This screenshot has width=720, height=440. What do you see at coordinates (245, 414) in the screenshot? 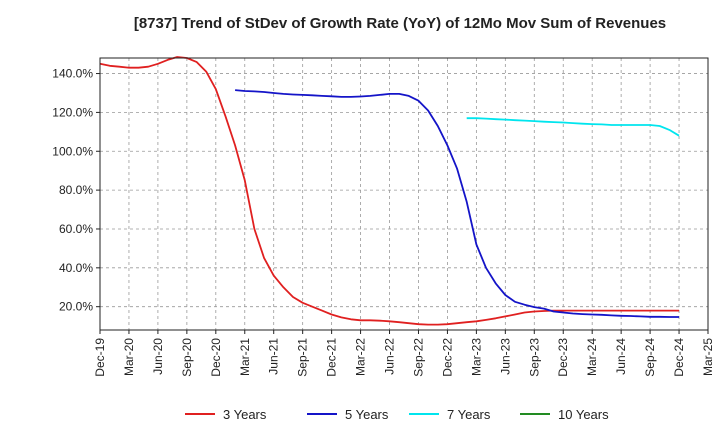
I see `legend-label: 3 Years` at bounding box center [245, 414].